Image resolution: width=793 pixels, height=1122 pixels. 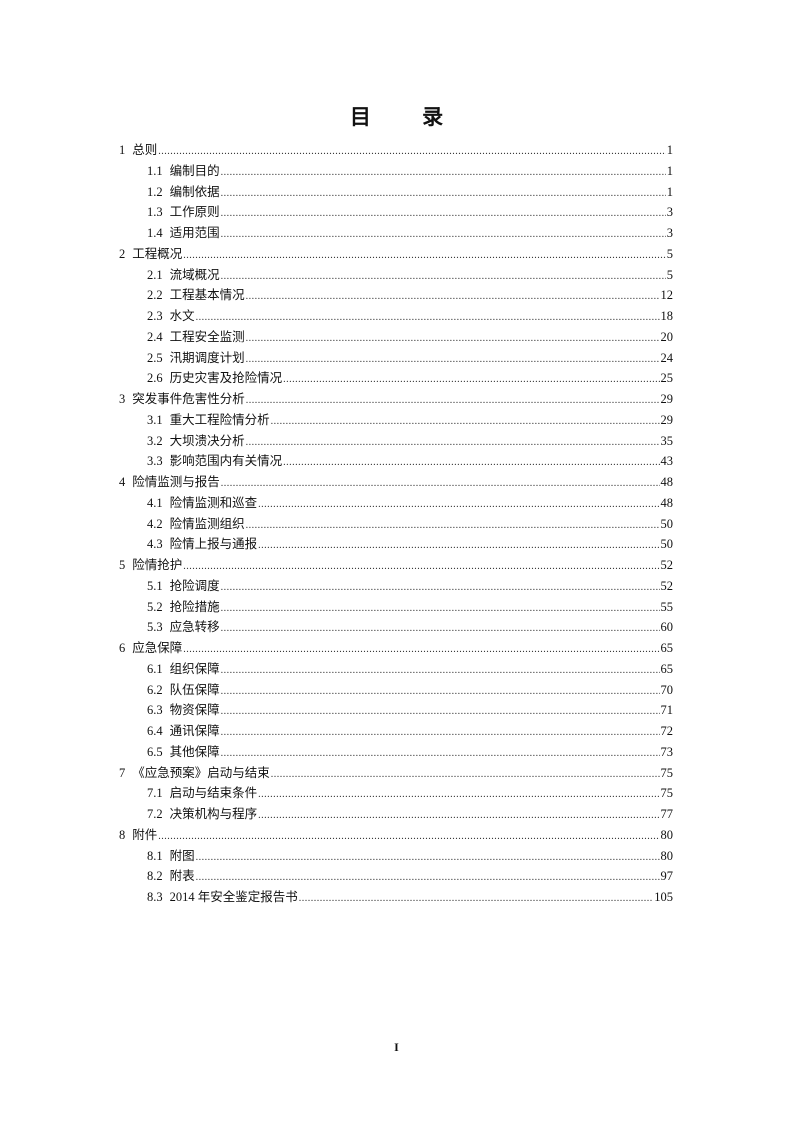 I want to click on toc-entry: 2.4 工程安全监测 20, so click(x=396, y=336).